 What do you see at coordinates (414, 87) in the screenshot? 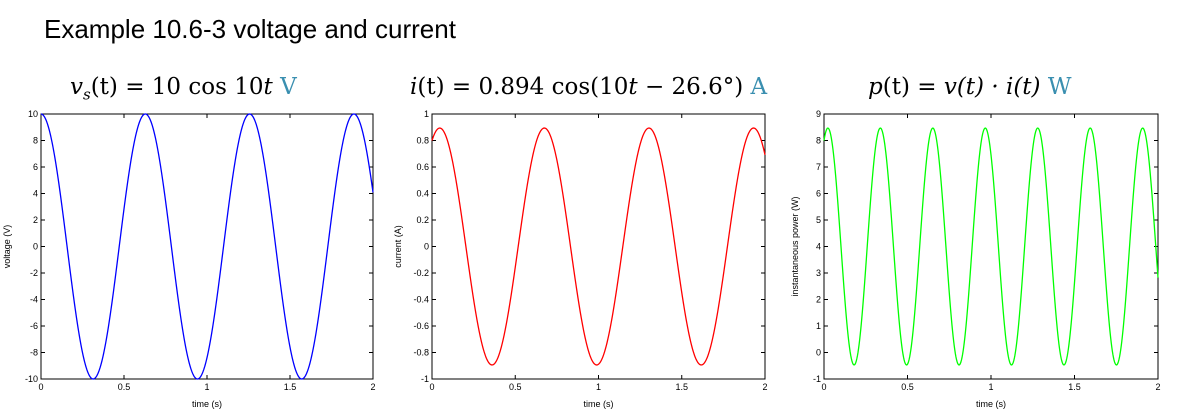
I see `pt1-lhs: i` at bounding box center [414, 87].